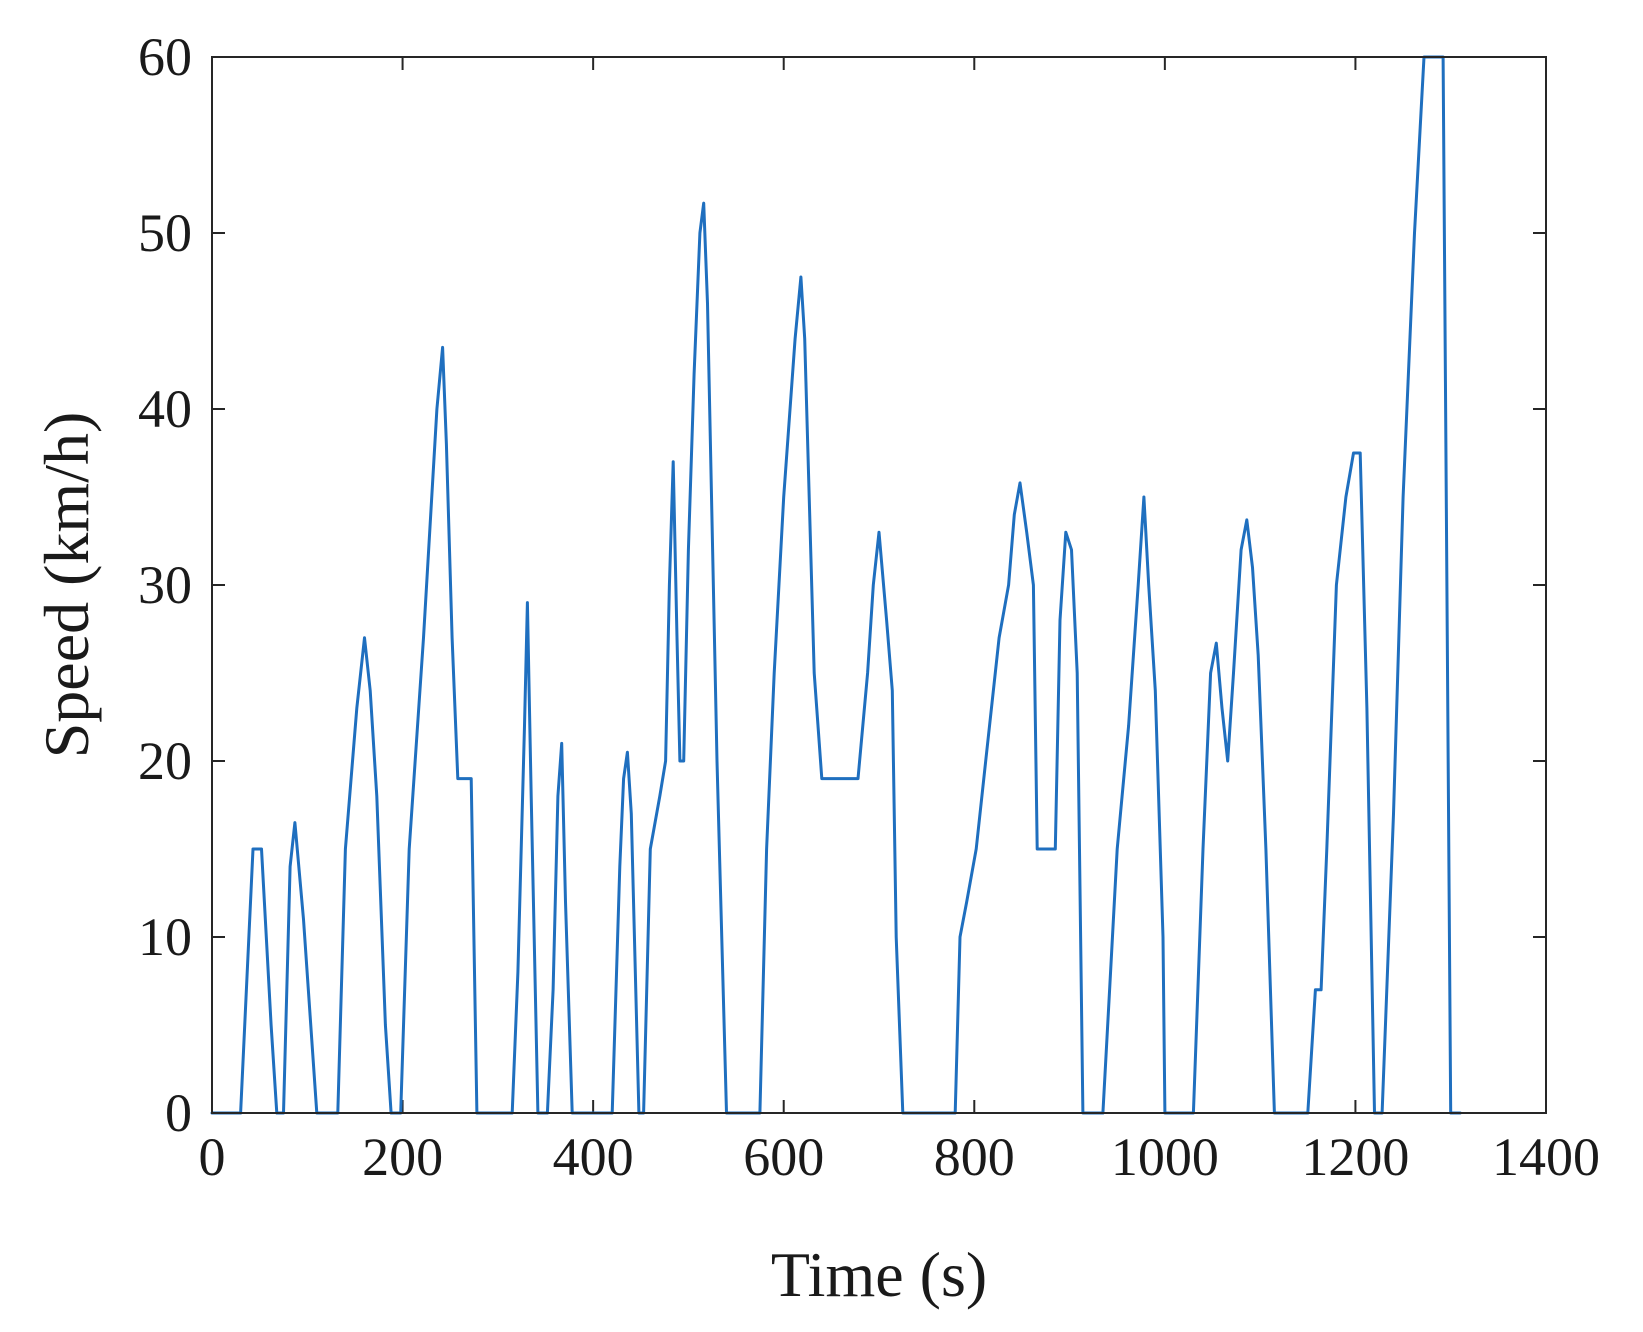 Image resolution: width=1643 pixels, height=1332 pixels. What do you see at coordinates (66, 585) in the screenshot?
I see `y-axis-label: Speed (km/h)` at bounding box center [66, 585].